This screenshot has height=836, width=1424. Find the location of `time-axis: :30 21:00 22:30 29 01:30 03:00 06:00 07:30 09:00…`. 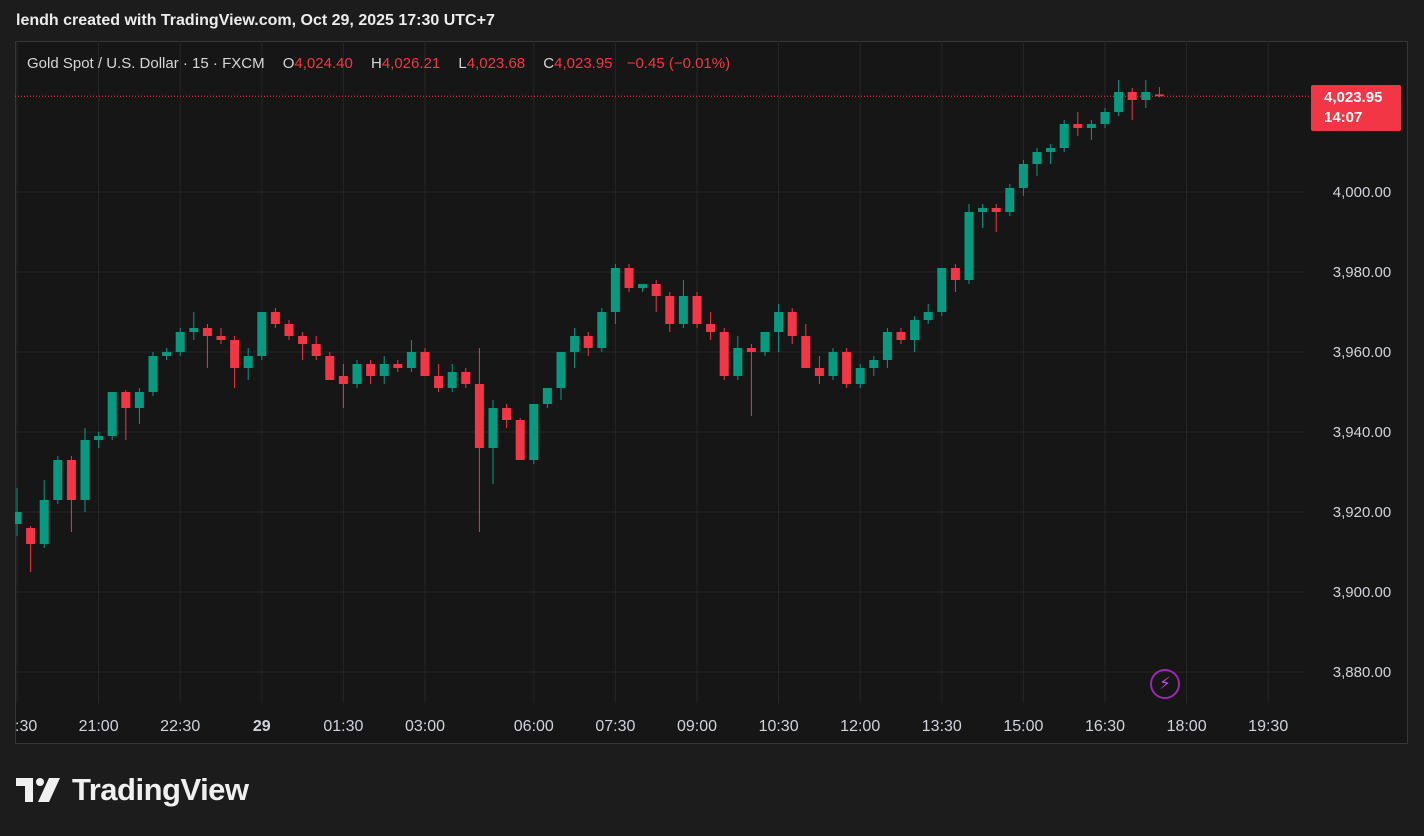

time-axis: :30 21:00 22:30 29 01:30 03:00 06:00 07:30 09:00… is located at coordinates (651, 726).